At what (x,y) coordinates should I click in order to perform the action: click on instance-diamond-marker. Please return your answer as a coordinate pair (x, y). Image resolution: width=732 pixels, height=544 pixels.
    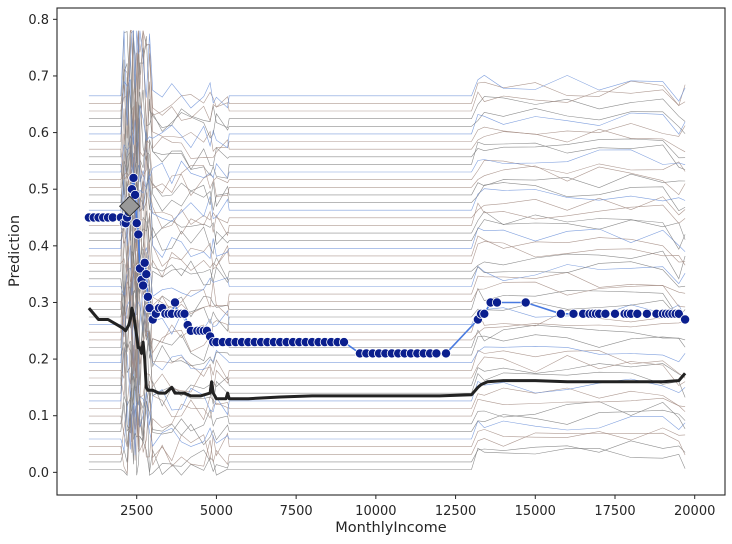
    Looking at the image, I should click on (129, 206).